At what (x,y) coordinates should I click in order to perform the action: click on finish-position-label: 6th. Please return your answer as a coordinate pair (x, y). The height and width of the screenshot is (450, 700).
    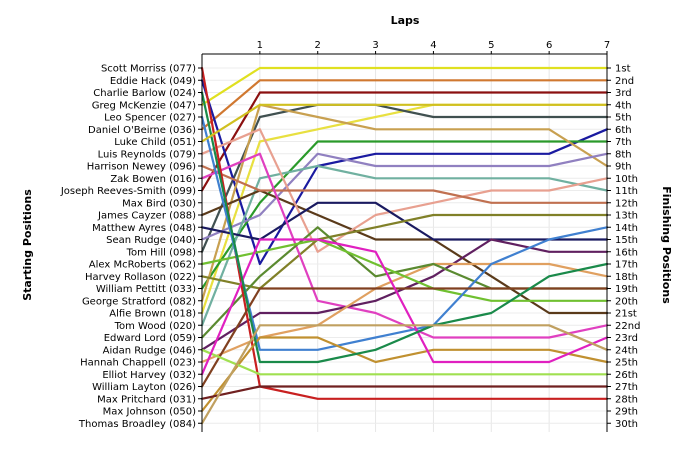
    Looking at the image, I should click on (623, 130).